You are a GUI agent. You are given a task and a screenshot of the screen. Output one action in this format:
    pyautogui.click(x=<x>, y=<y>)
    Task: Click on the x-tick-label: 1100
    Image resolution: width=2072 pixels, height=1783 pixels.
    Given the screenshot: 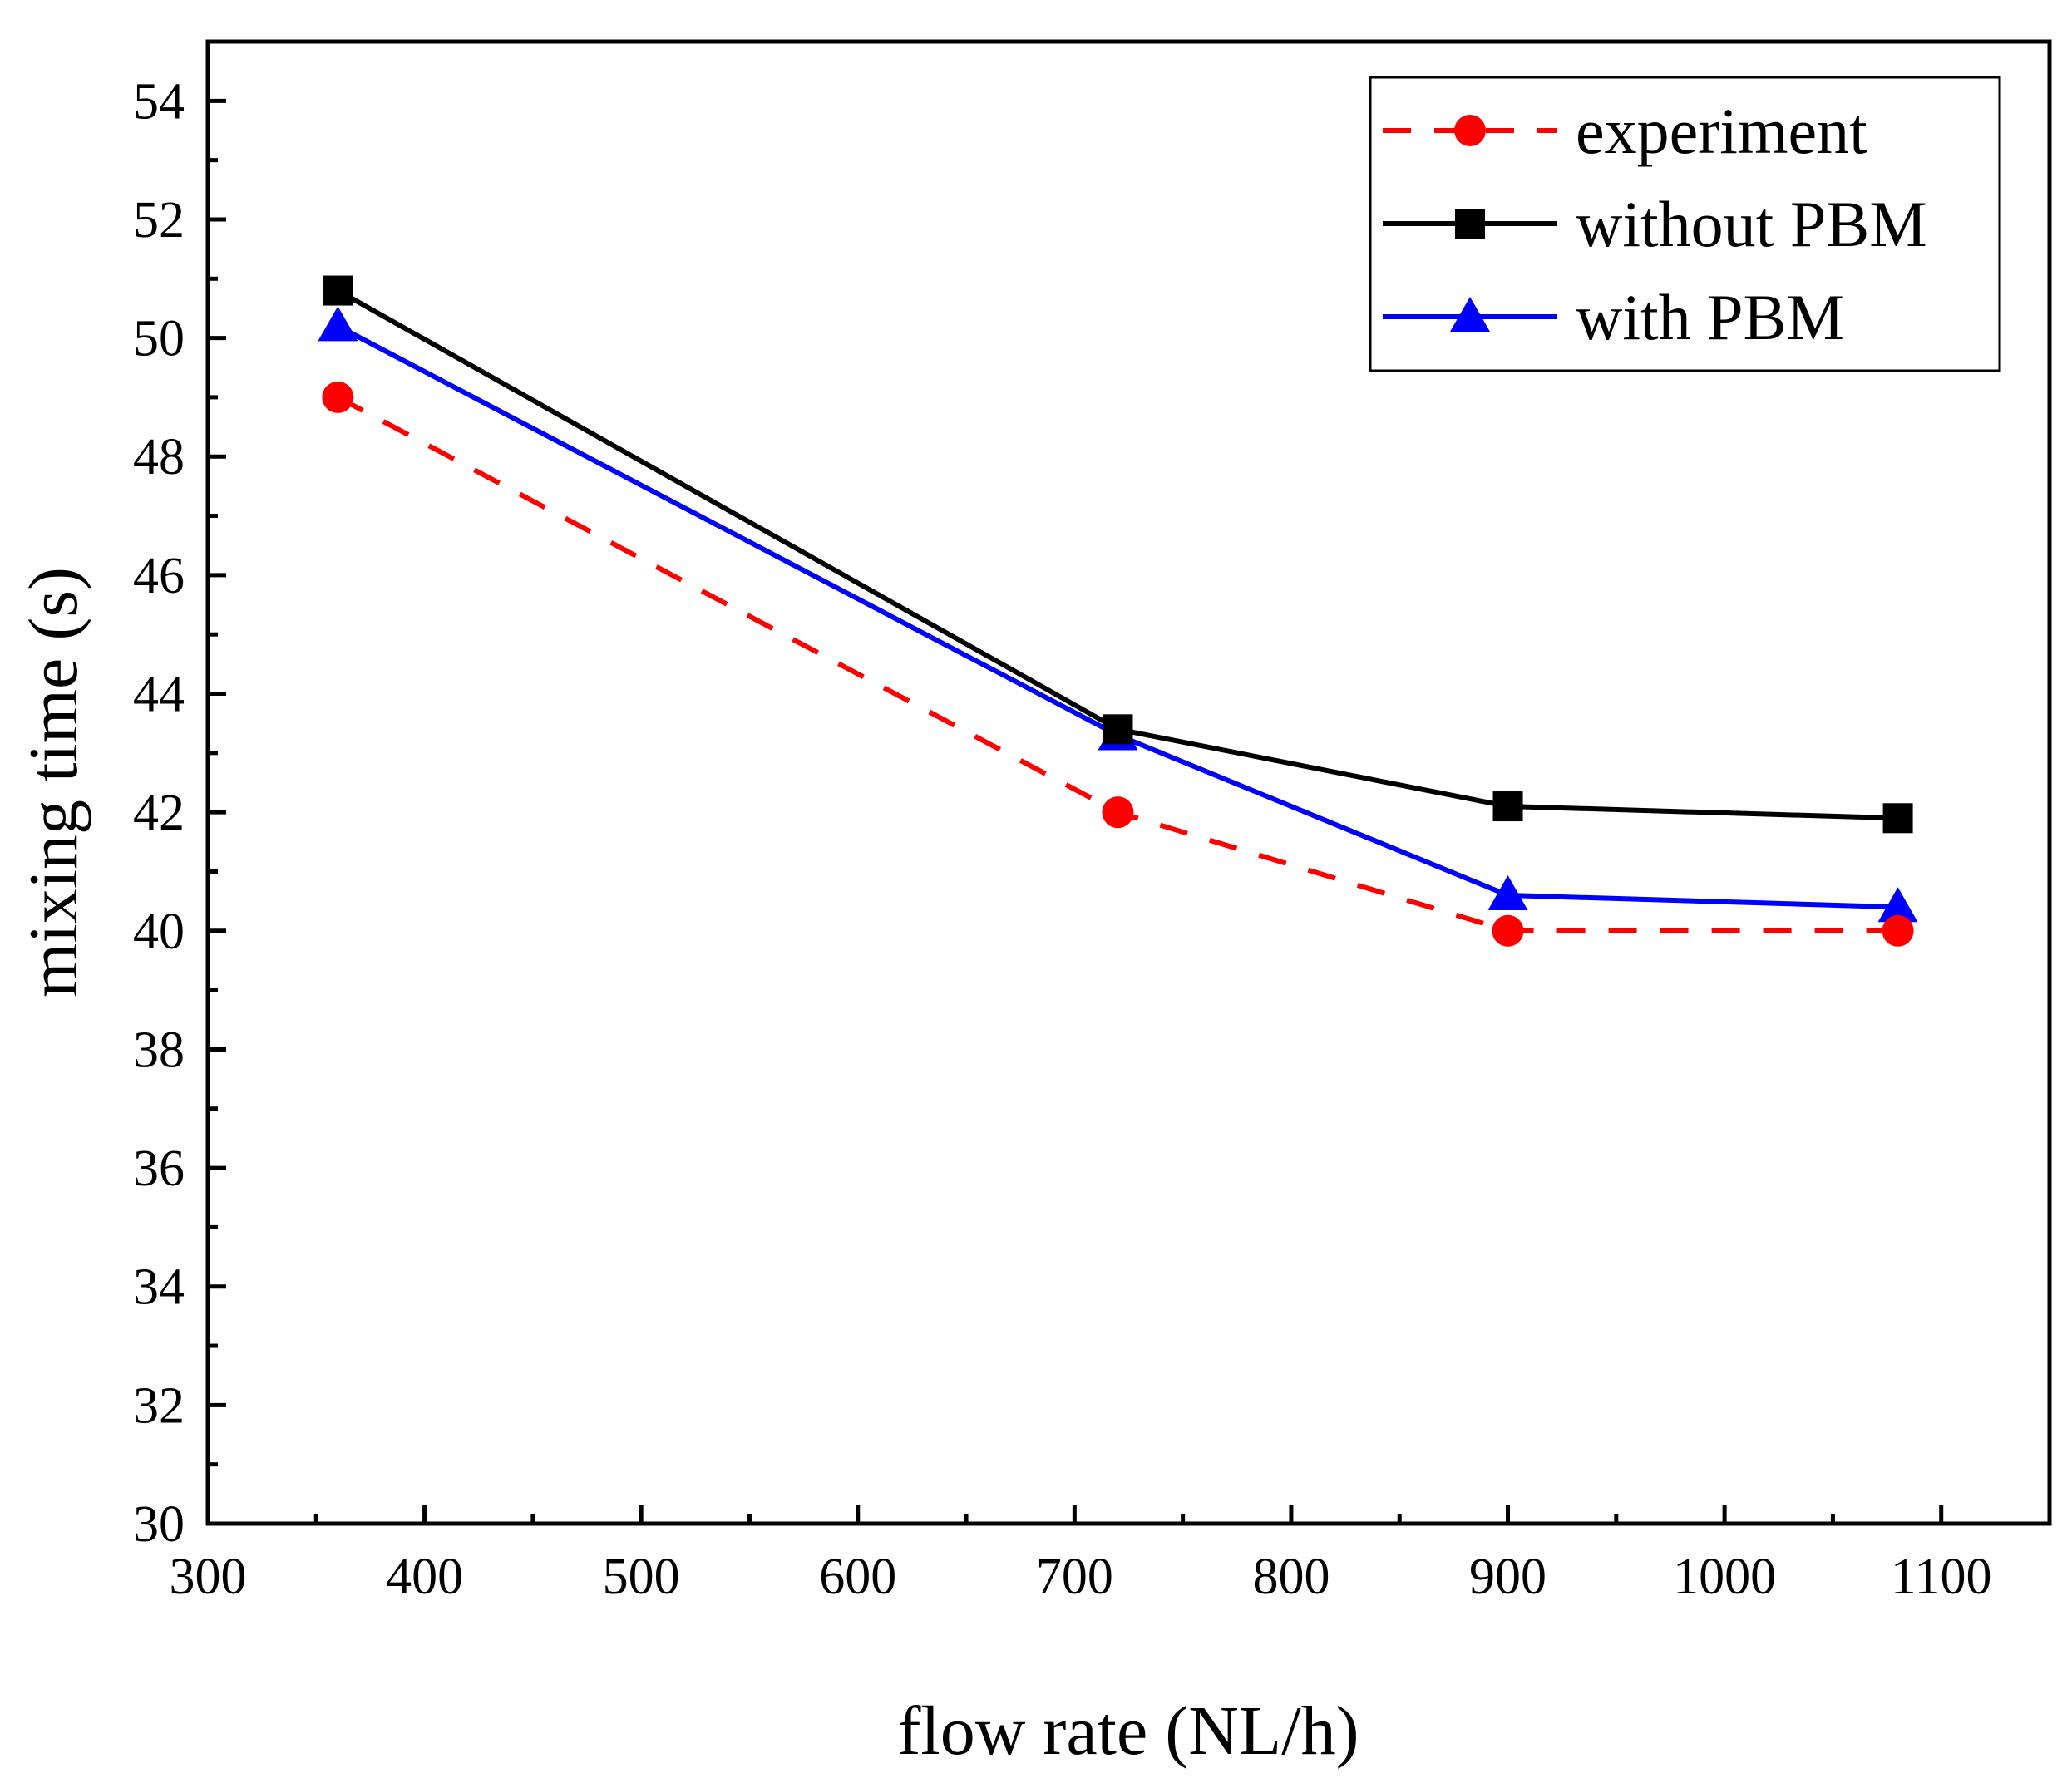 What is the action you would take?
    pyautogui.click(x=1941, y=1577)
    